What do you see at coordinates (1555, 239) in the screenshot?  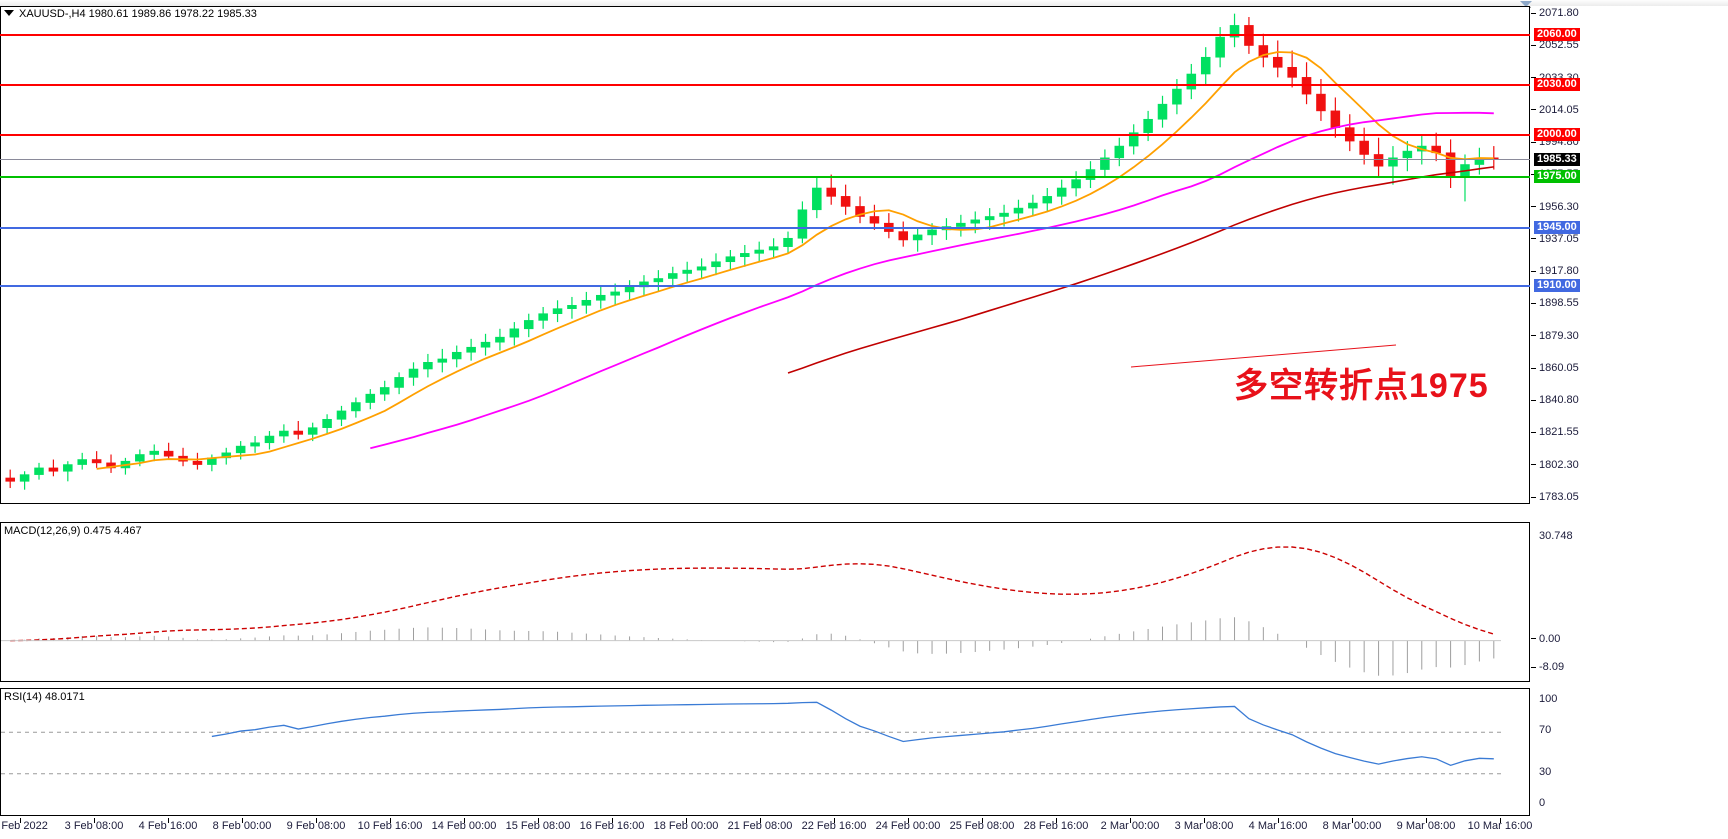 I see `price-tick: 1937.05` at bounding box center [1555, 239].